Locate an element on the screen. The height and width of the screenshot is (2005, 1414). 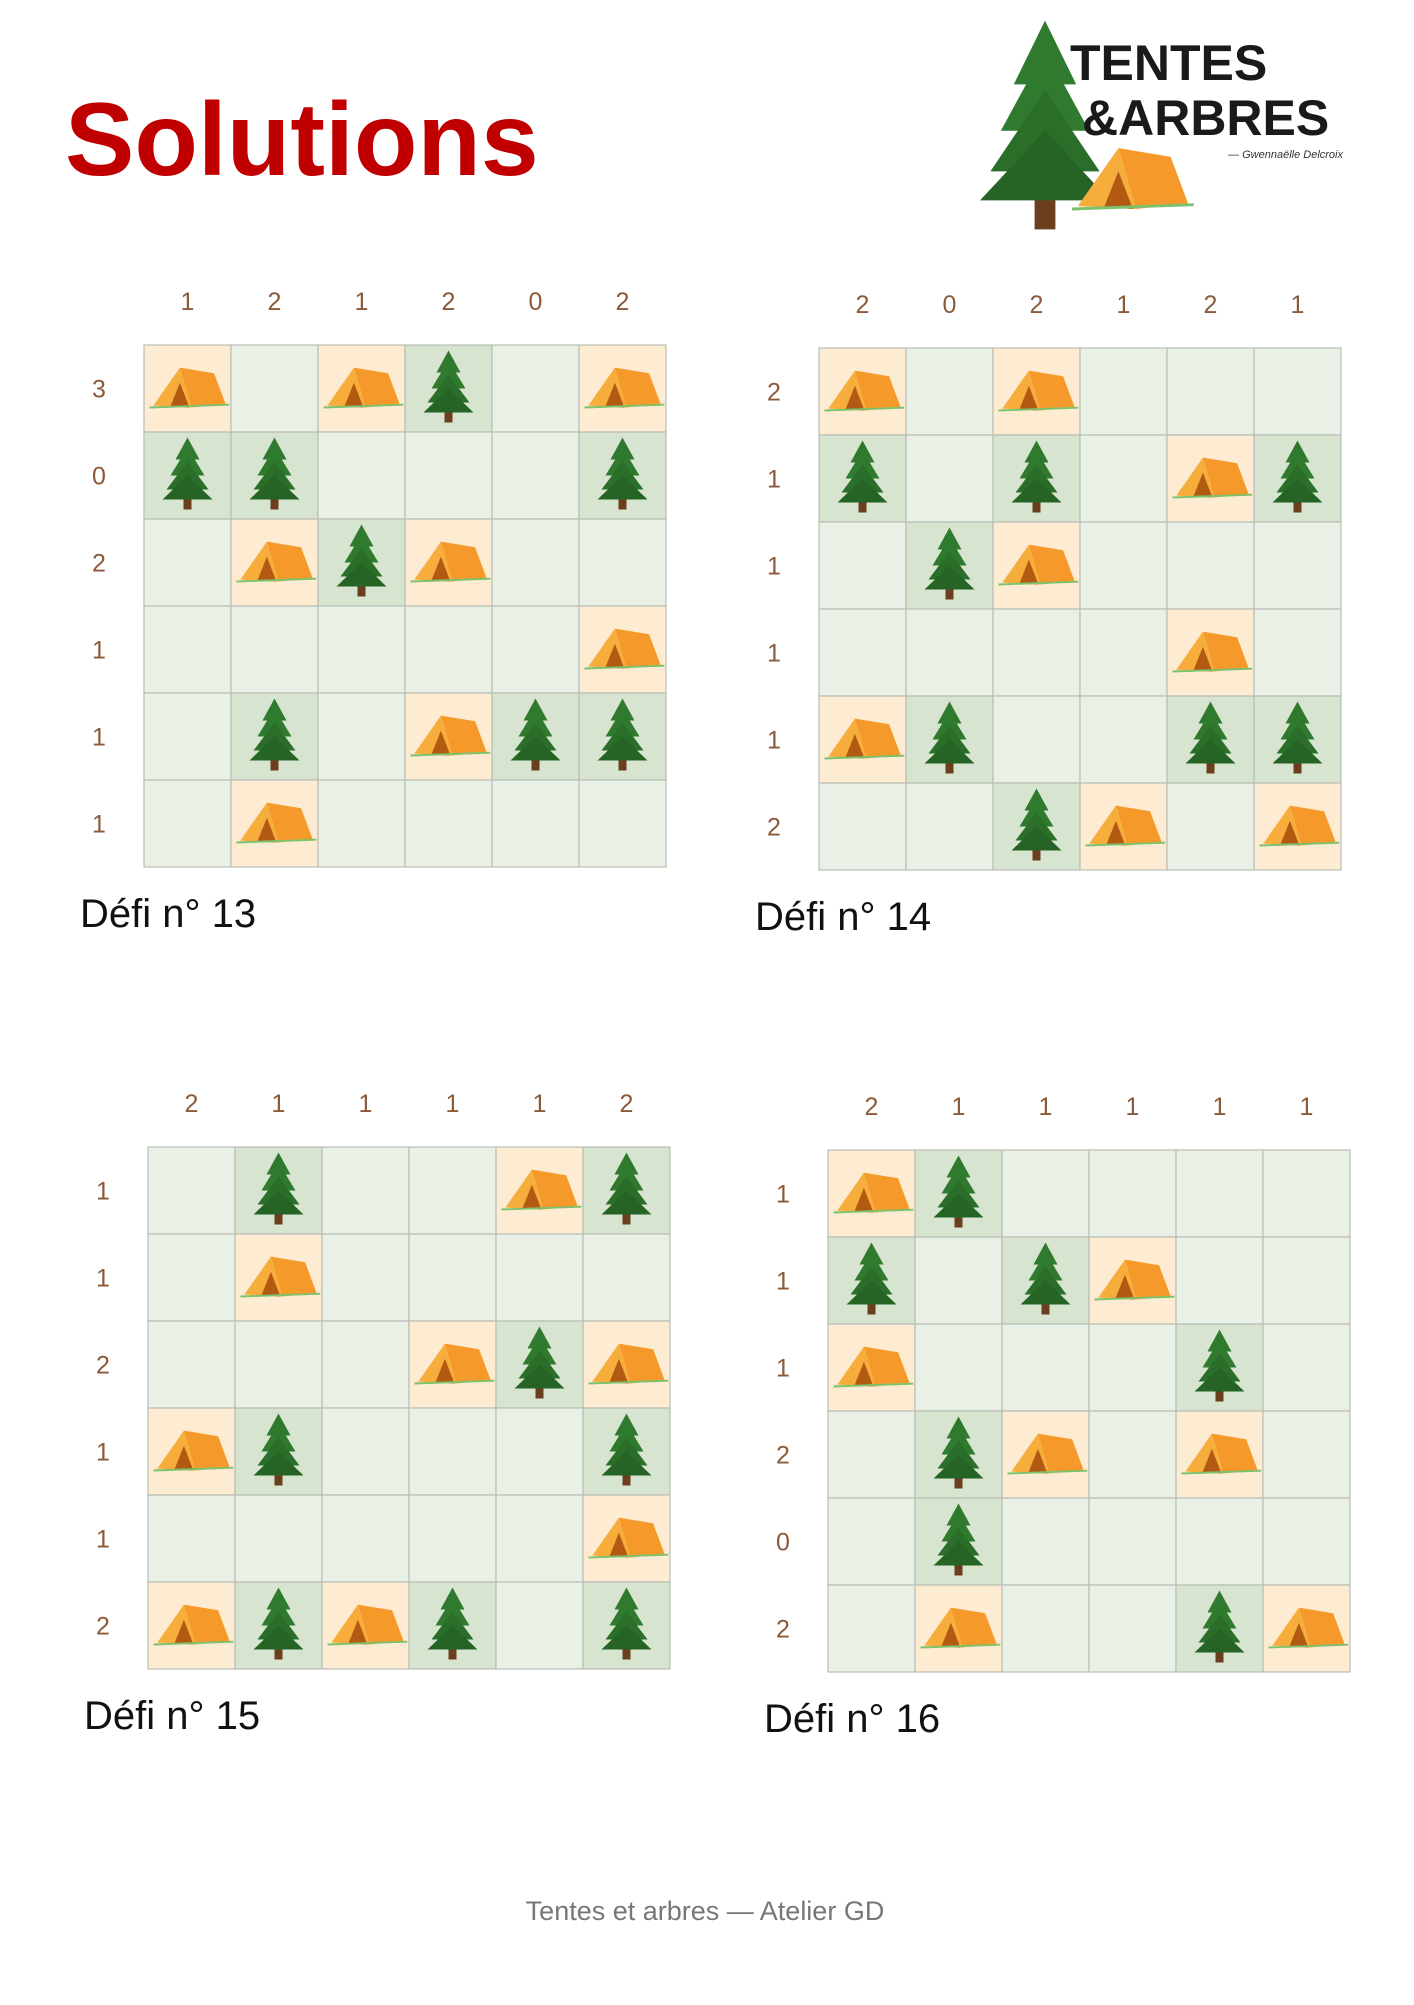
page-title: Solutions is located at coordinates (302, 140).